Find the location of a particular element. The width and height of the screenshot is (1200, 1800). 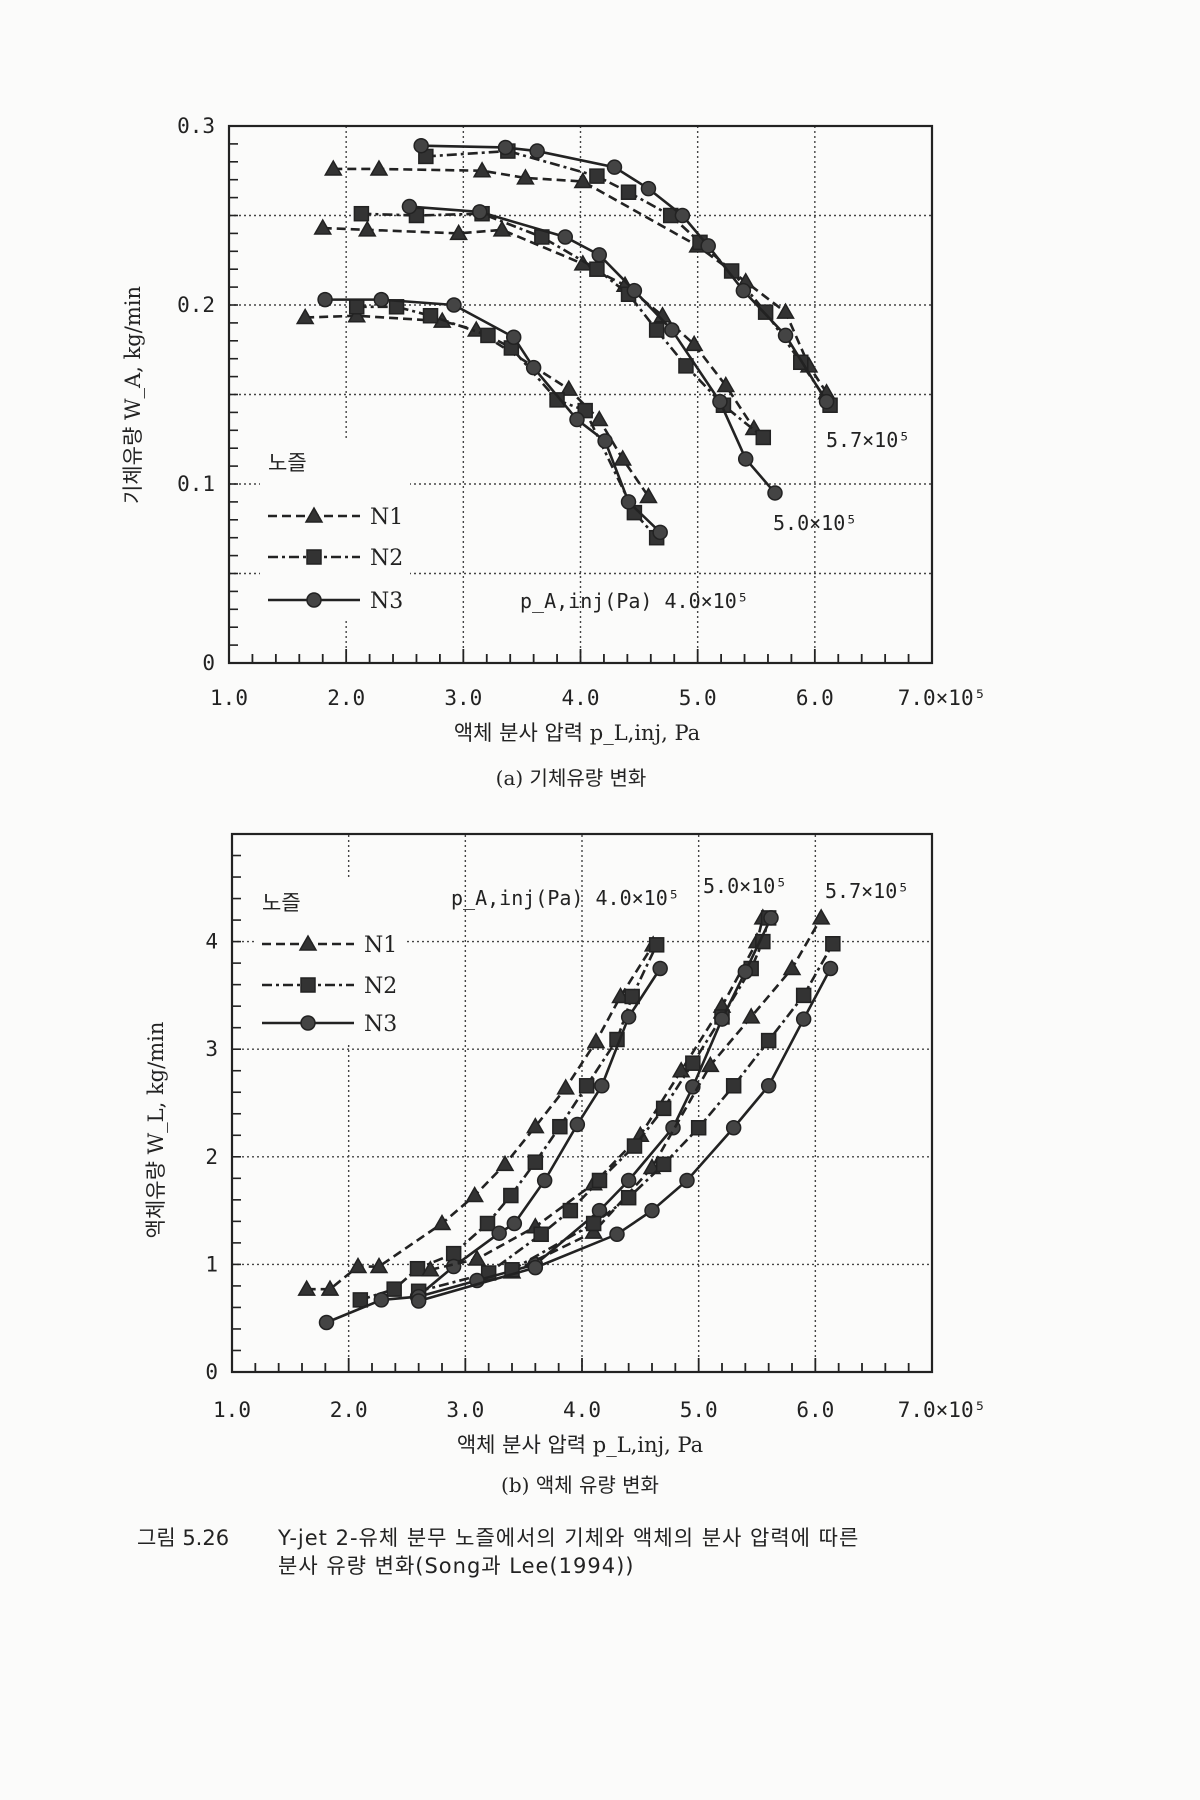

y-tick-label: 0.1 is located at coordinates (196, 484).